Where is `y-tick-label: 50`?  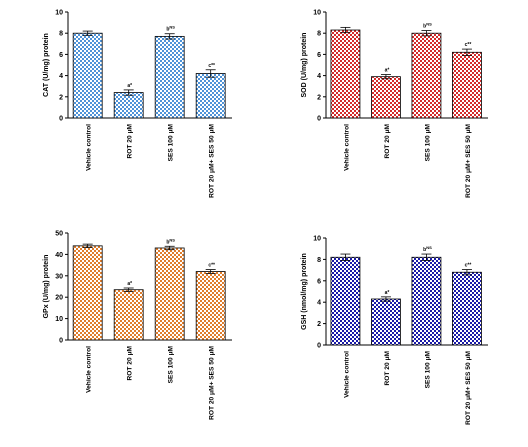 y-tick-label: 50 is located at coordinates (59, 234).